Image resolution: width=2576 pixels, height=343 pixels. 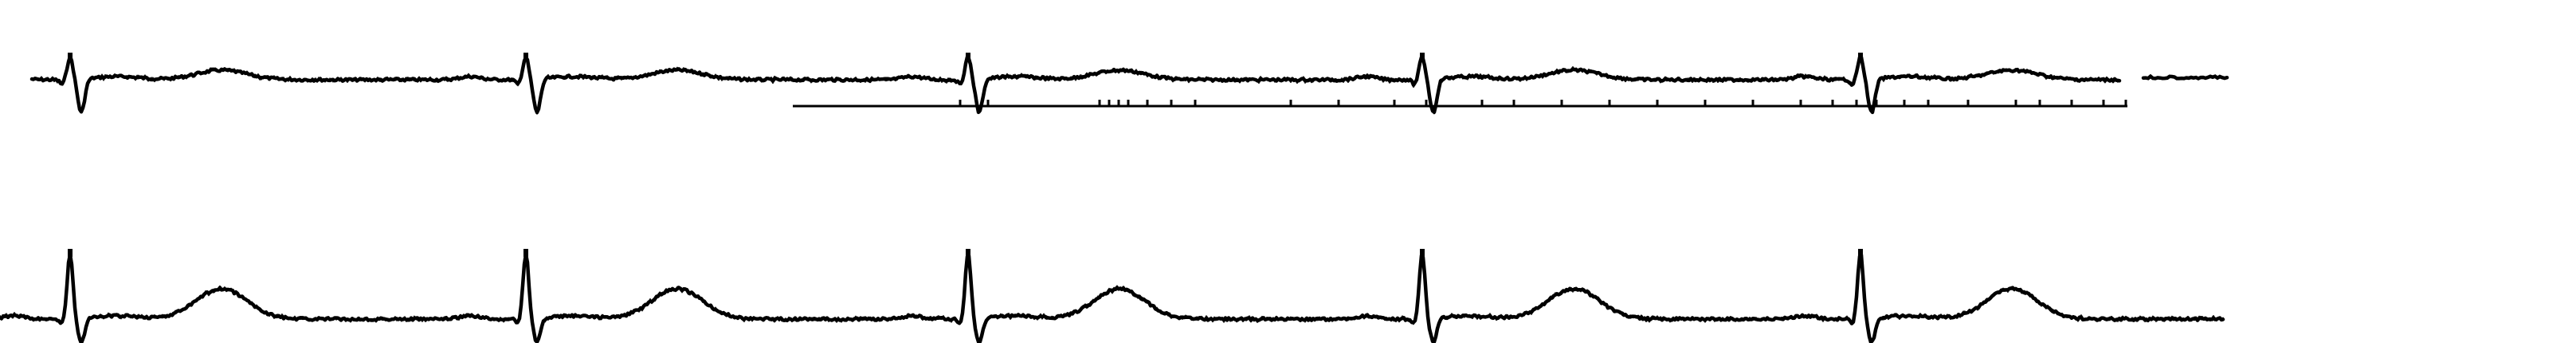 I want to click on ecg-trace, so click(x=1075, y=84).